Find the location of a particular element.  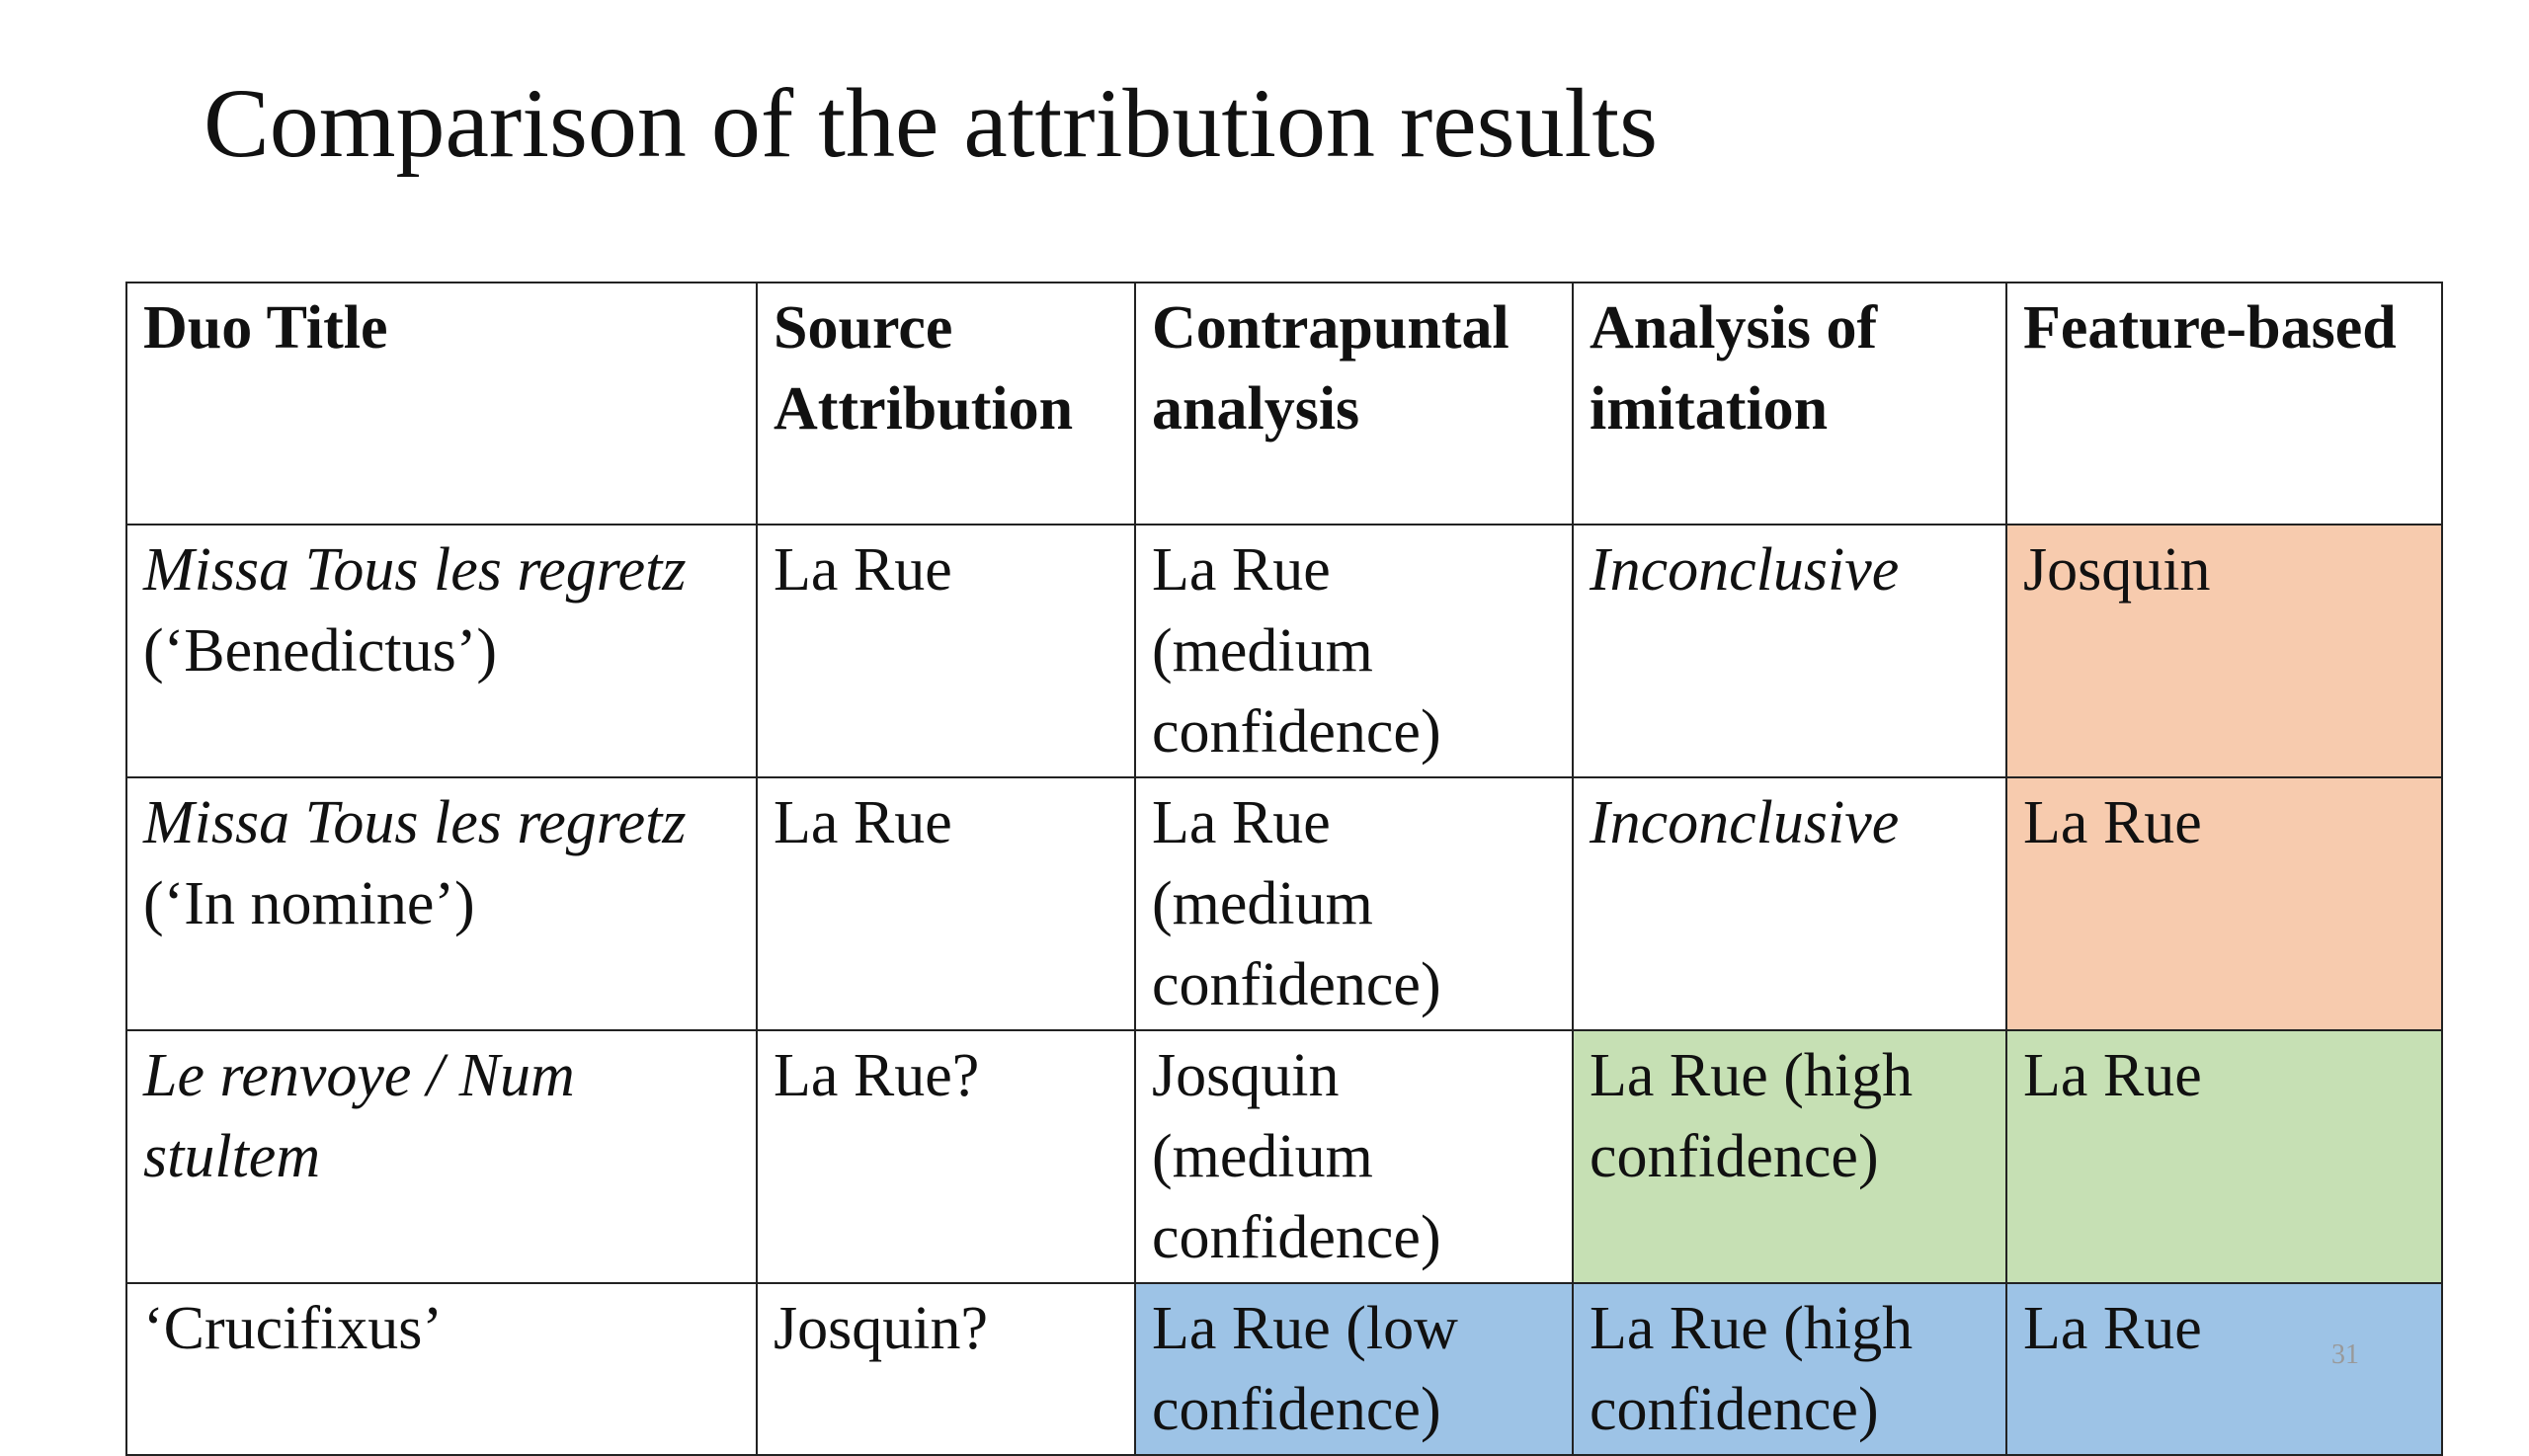

cell-text: Le renvoye / Num is located at coordinates (359, 1075).